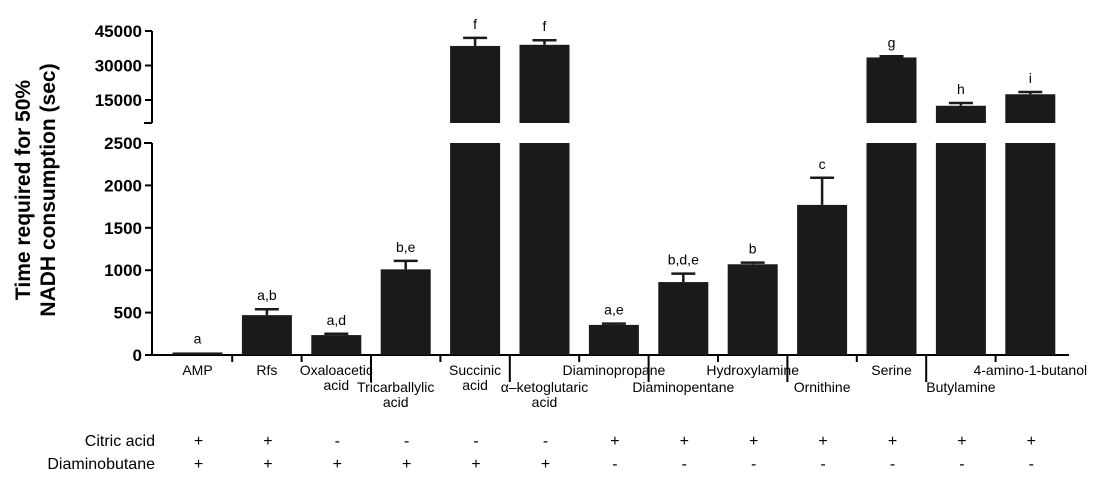  Describe the element at coordinates (961, 89) in the screenshot. I see `significance-label: h` at that location.